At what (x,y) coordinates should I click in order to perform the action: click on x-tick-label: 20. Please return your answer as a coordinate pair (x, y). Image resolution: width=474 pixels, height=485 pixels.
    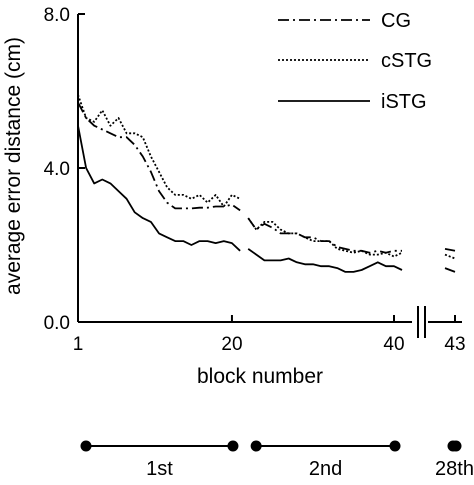
    Looking at the image, I should click on (231, 344).